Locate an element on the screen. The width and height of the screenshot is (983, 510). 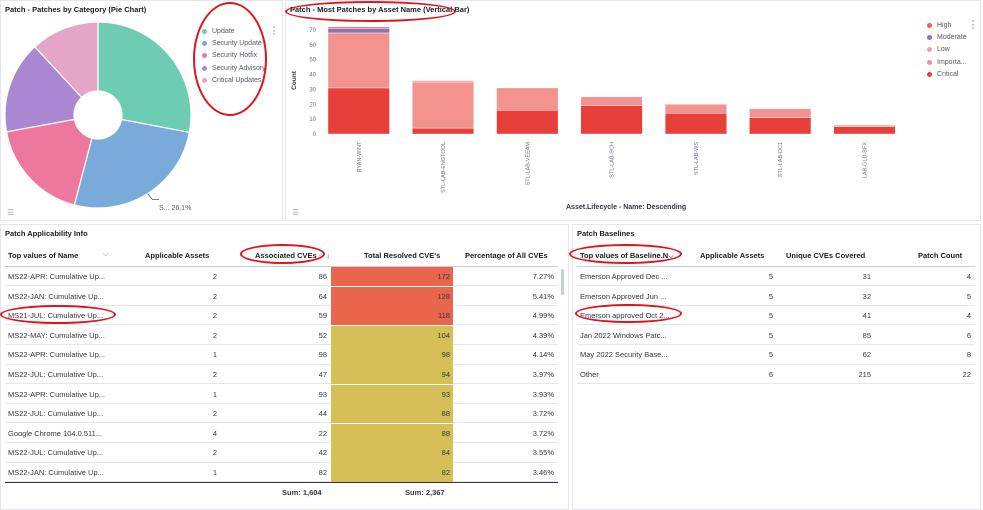
cell-percentage: 3.72% is located at coordinates (543, 414).